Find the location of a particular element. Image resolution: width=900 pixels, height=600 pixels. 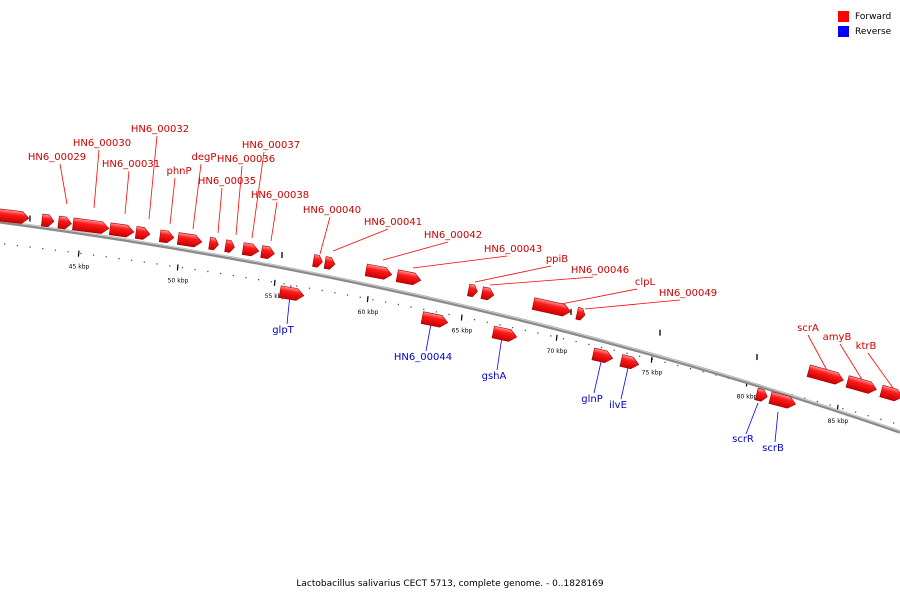

reverse-gene-label: ilvE is located at coordinates (618, 405).